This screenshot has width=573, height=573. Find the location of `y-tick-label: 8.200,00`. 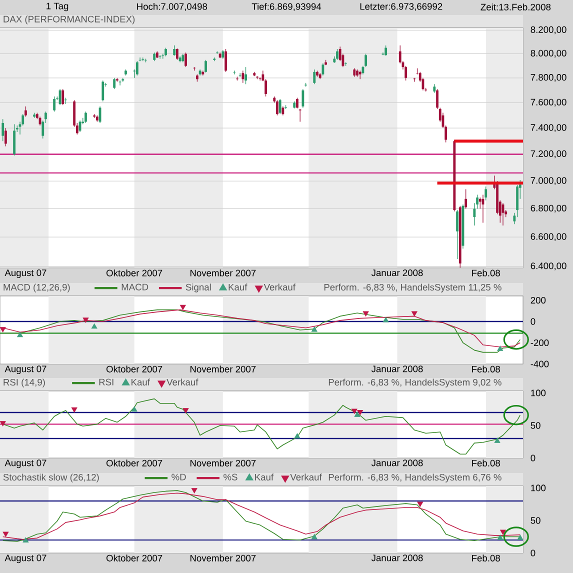

y-tick-label: 8.200,00 is located at coordinates (548, 30).